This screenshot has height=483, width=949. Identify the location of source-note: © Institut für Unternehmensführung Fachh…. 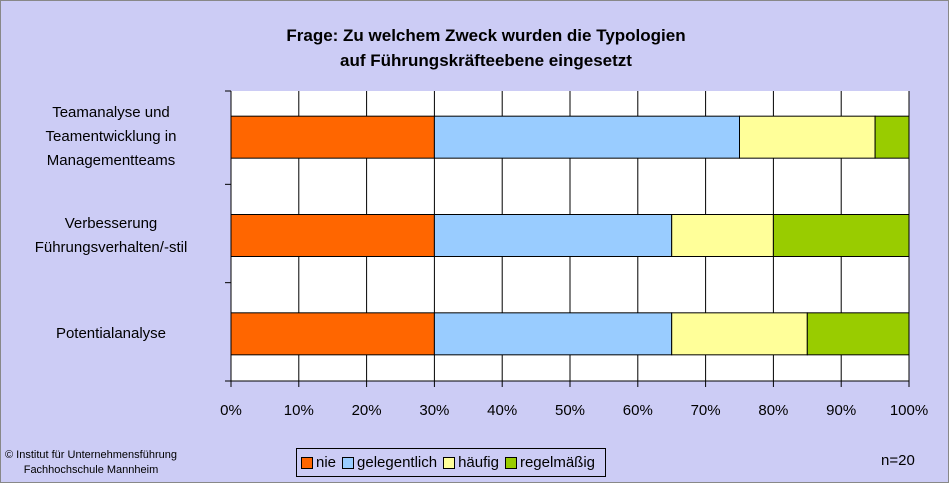
(91, 462).